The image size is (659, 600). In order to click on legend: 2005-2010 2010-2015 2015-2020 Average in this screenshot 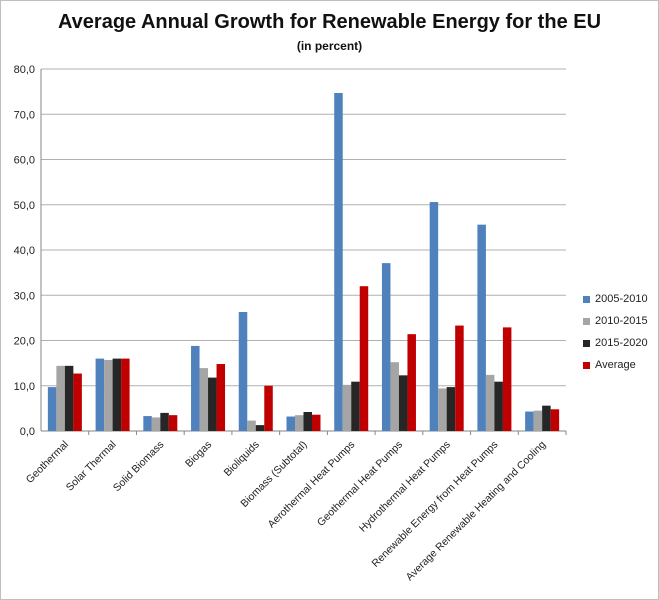, I will do `click(615, 332)`.